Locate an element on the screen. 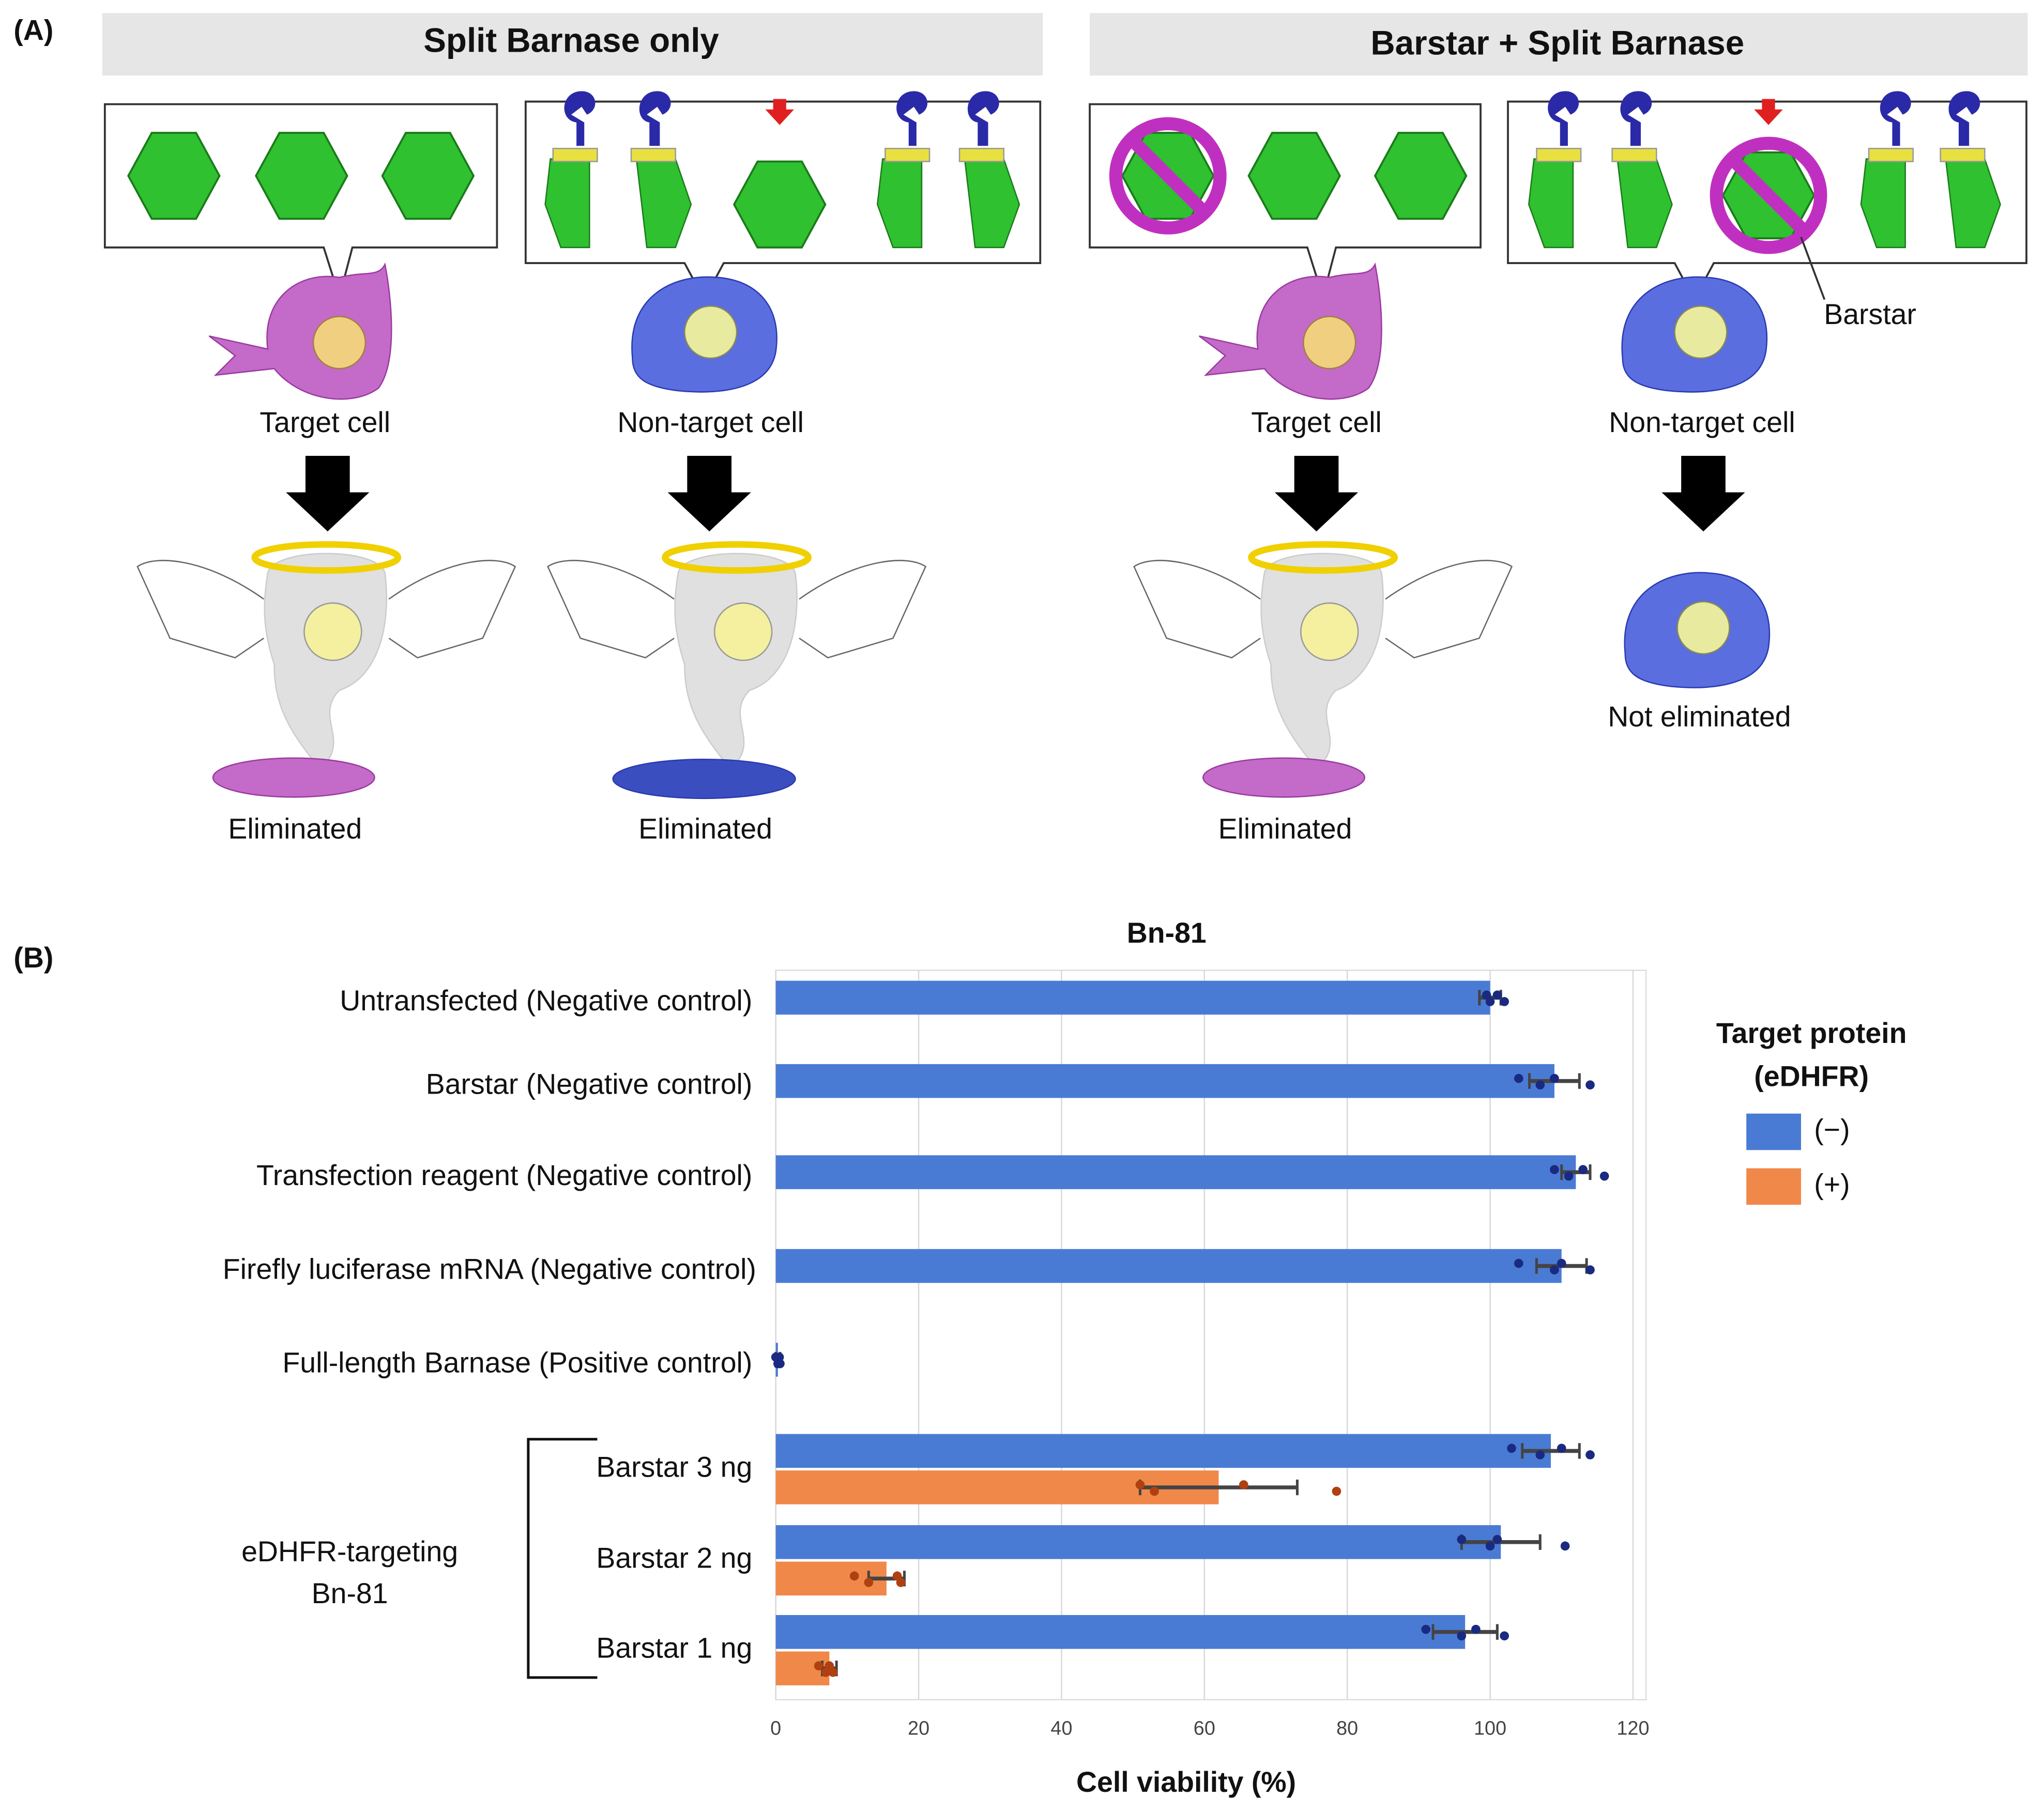 This screenshot has height=1813, width=2044. barstar-label: Barstar is located at coordinates (1870, 314).